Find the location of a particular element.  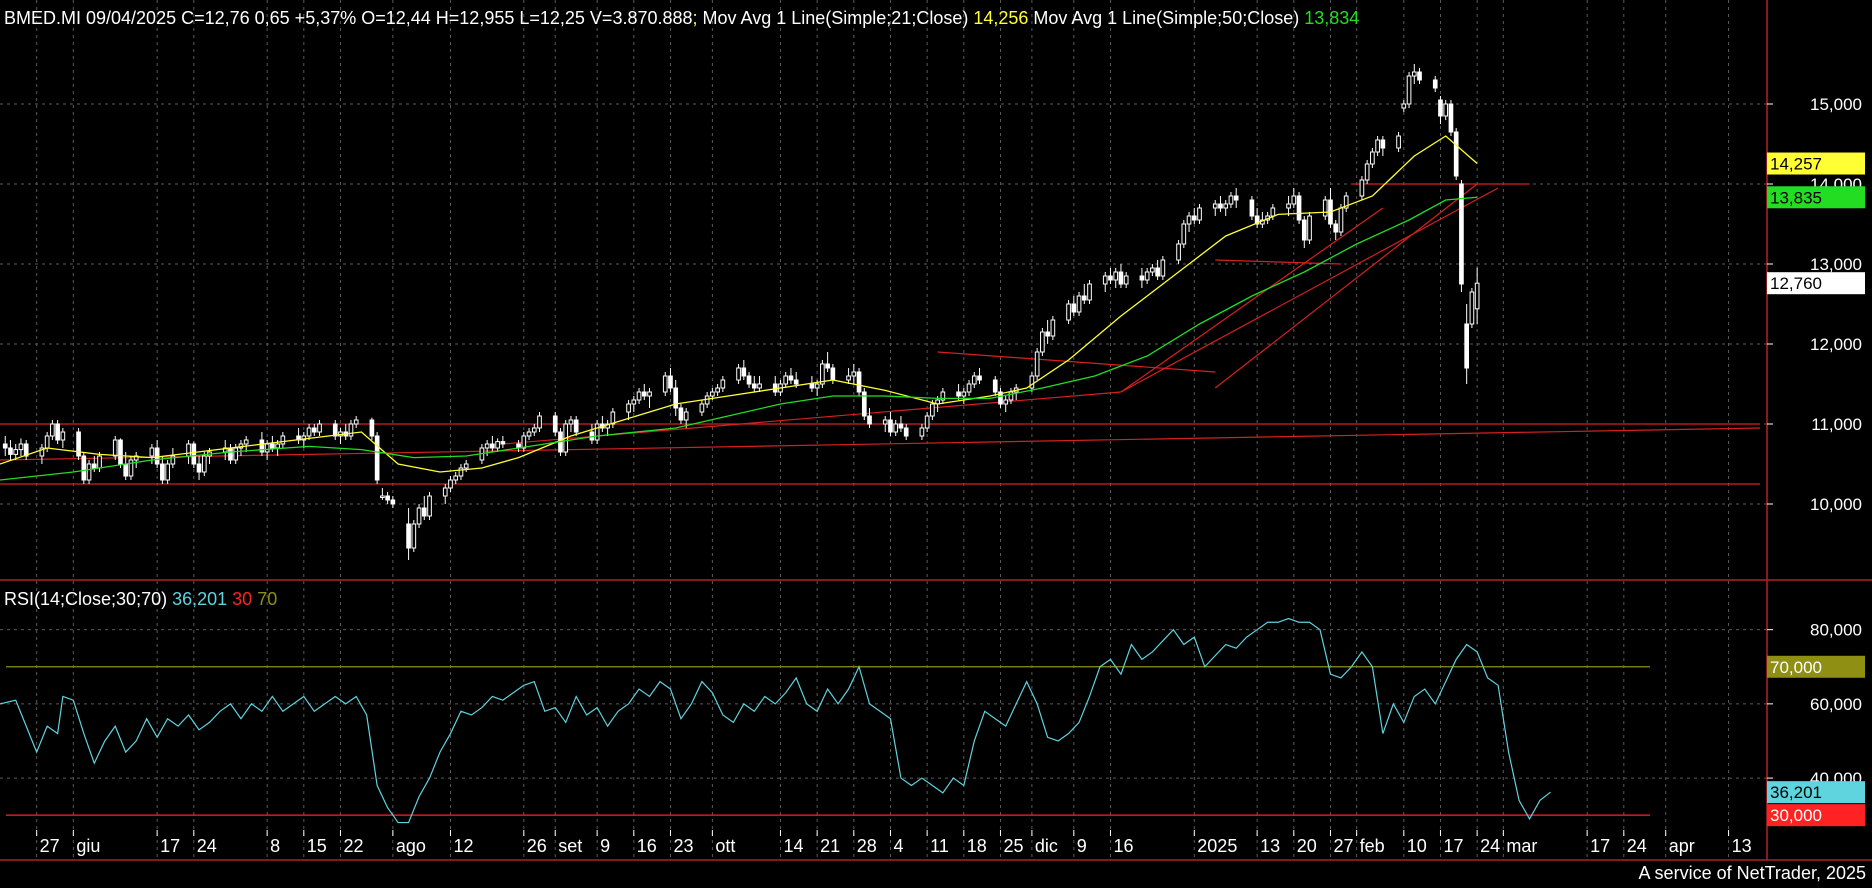

last-close-label-box is located at coordinates (1816, 283).